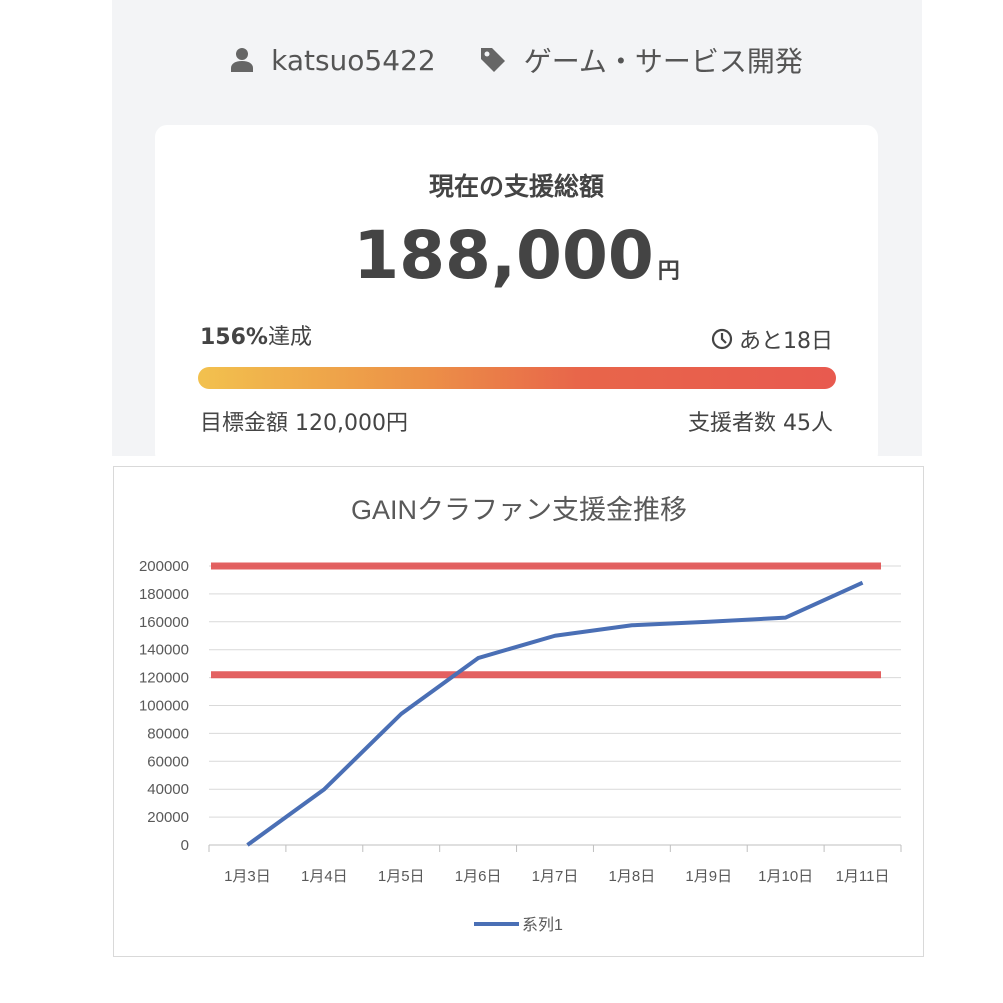 The width and height of the screenshot is (1003, 1003). Describe the element at coordinates (185, 845) in the screenshot. I see `y-tick-label: 0` at that location.